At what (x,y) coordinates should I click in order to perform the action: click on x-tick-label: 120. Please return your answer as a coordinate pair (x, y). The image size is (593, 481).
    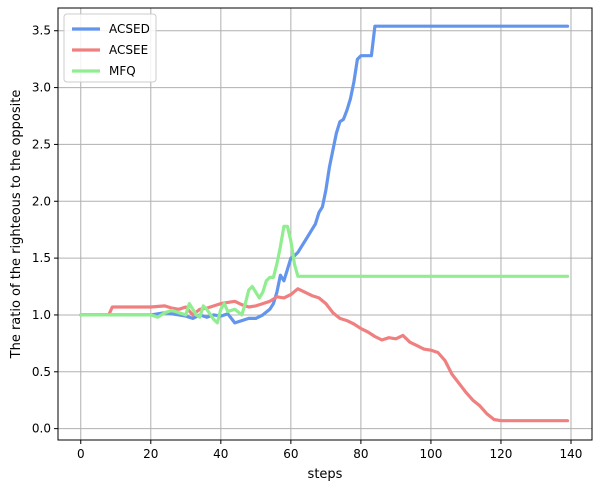
    Looking at the image, I should click on (501, 454).